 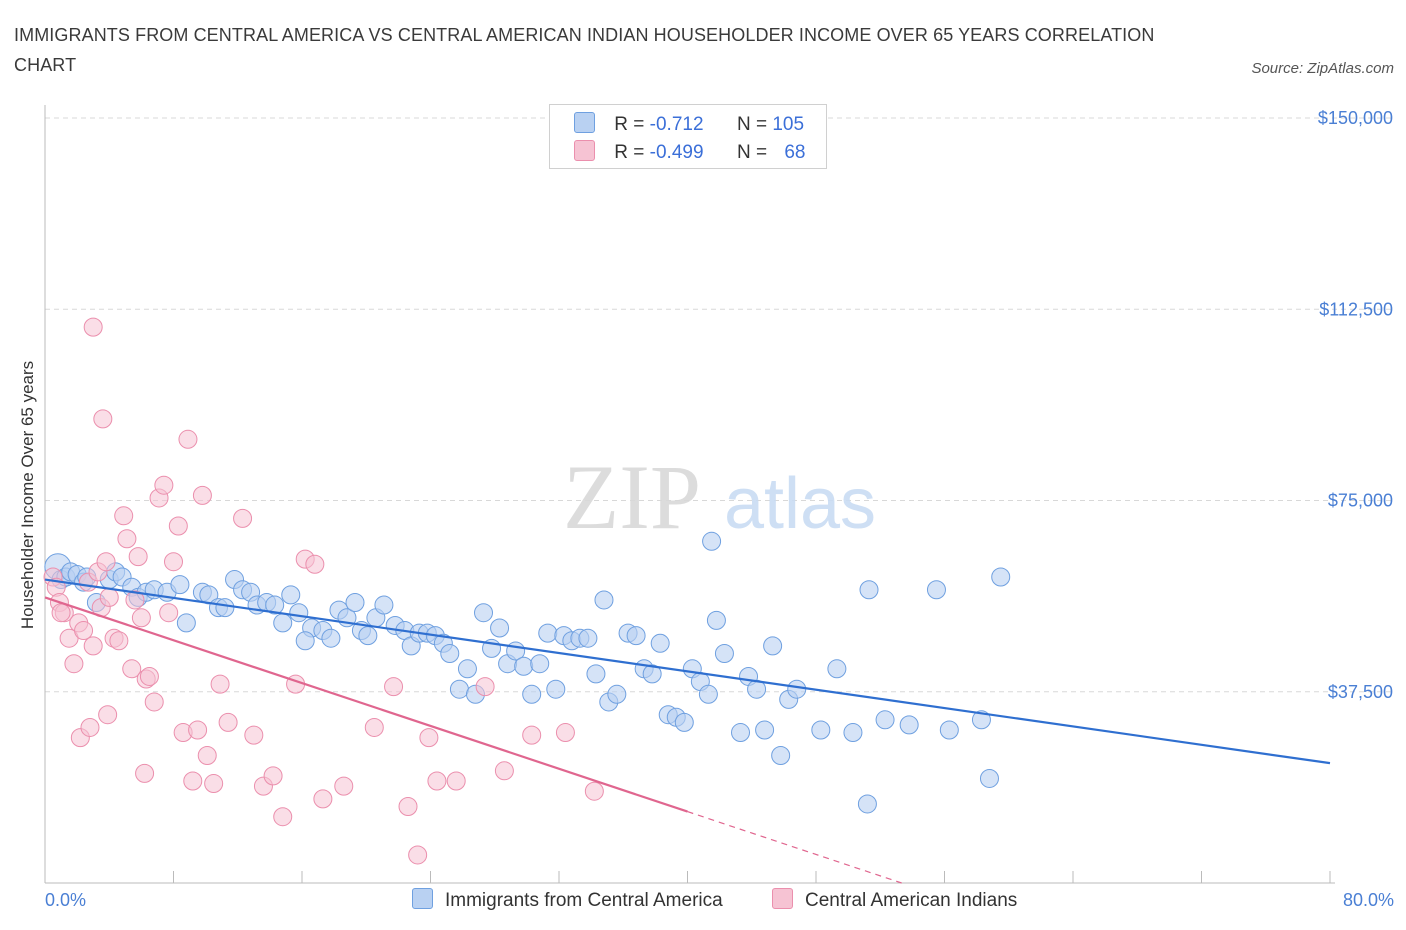 What do you see at coordinates (754, 124) in the screenshot?
I see `legend-n-label: N =` at bounding box center [754, 124].